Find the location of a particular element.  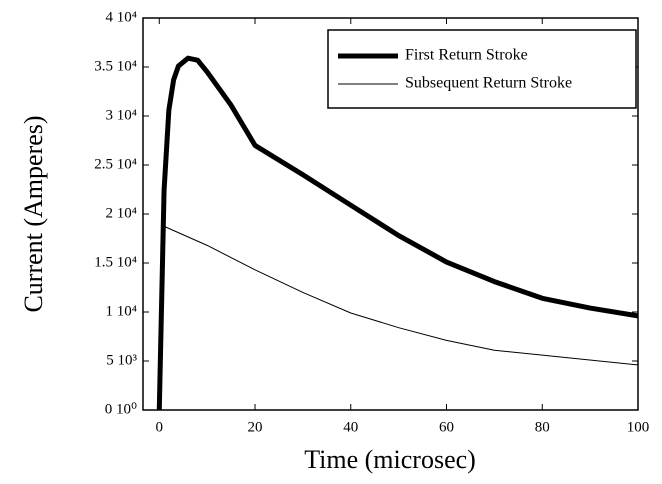

y-tick-label: 2 10⁴ is located at coordinates (121, 213).